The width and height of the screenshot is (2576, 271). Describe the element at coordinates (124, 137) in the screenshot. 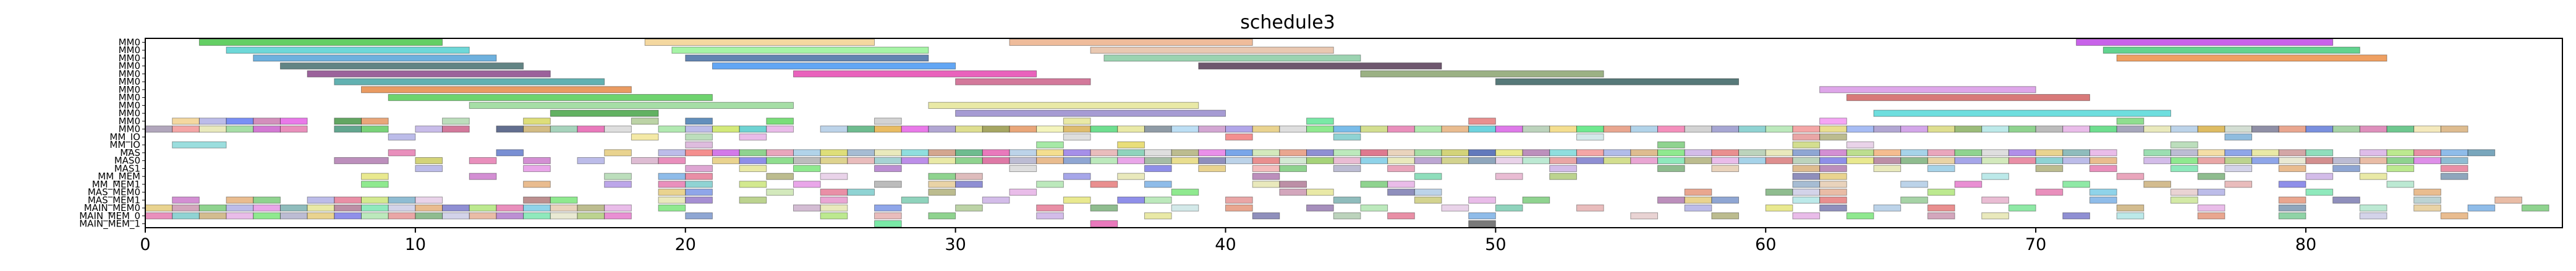

I see `y-tick-label: MM_IO` at that location.